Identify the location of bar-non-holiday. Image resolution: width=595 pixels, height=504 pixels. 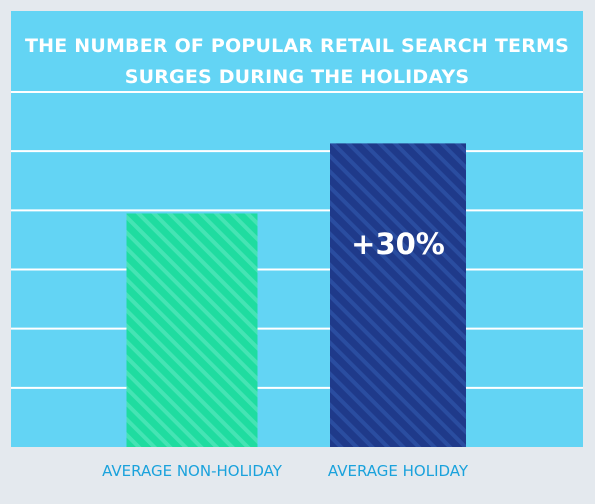
(192, 330).